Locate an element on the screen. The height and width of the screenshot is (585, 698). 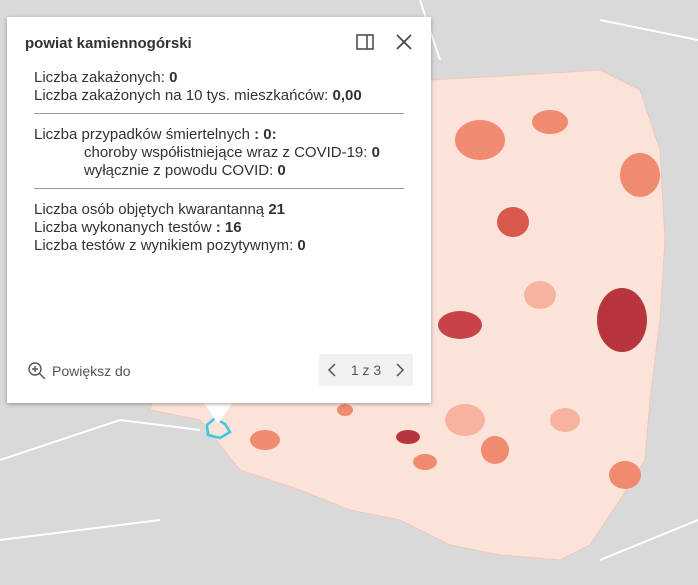
pager: 1 z 3 is located at coordinates (366, 370).